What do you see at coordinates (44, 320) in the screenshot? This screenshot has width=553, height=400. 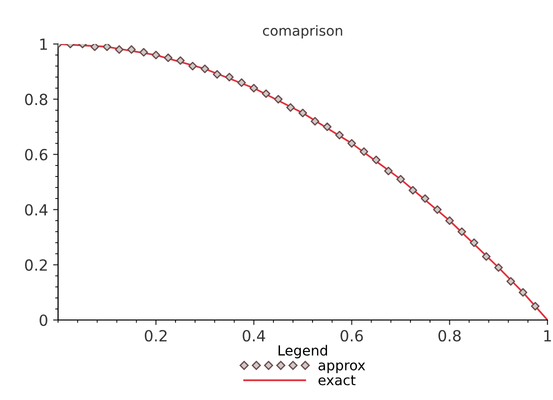 I see `y-tick-label: 0` at bounding box center [44, 320].